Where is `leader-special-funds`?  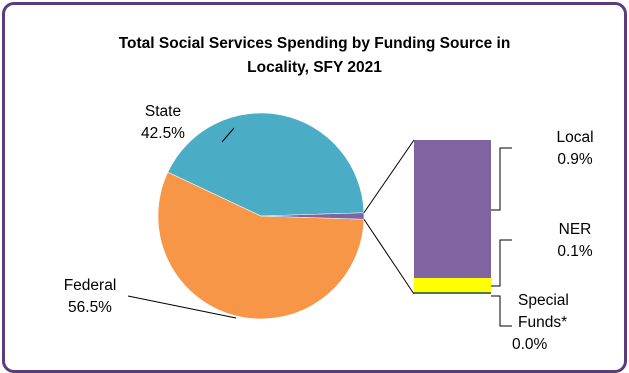 leader-special-funds is located at coordinates (501, 311).